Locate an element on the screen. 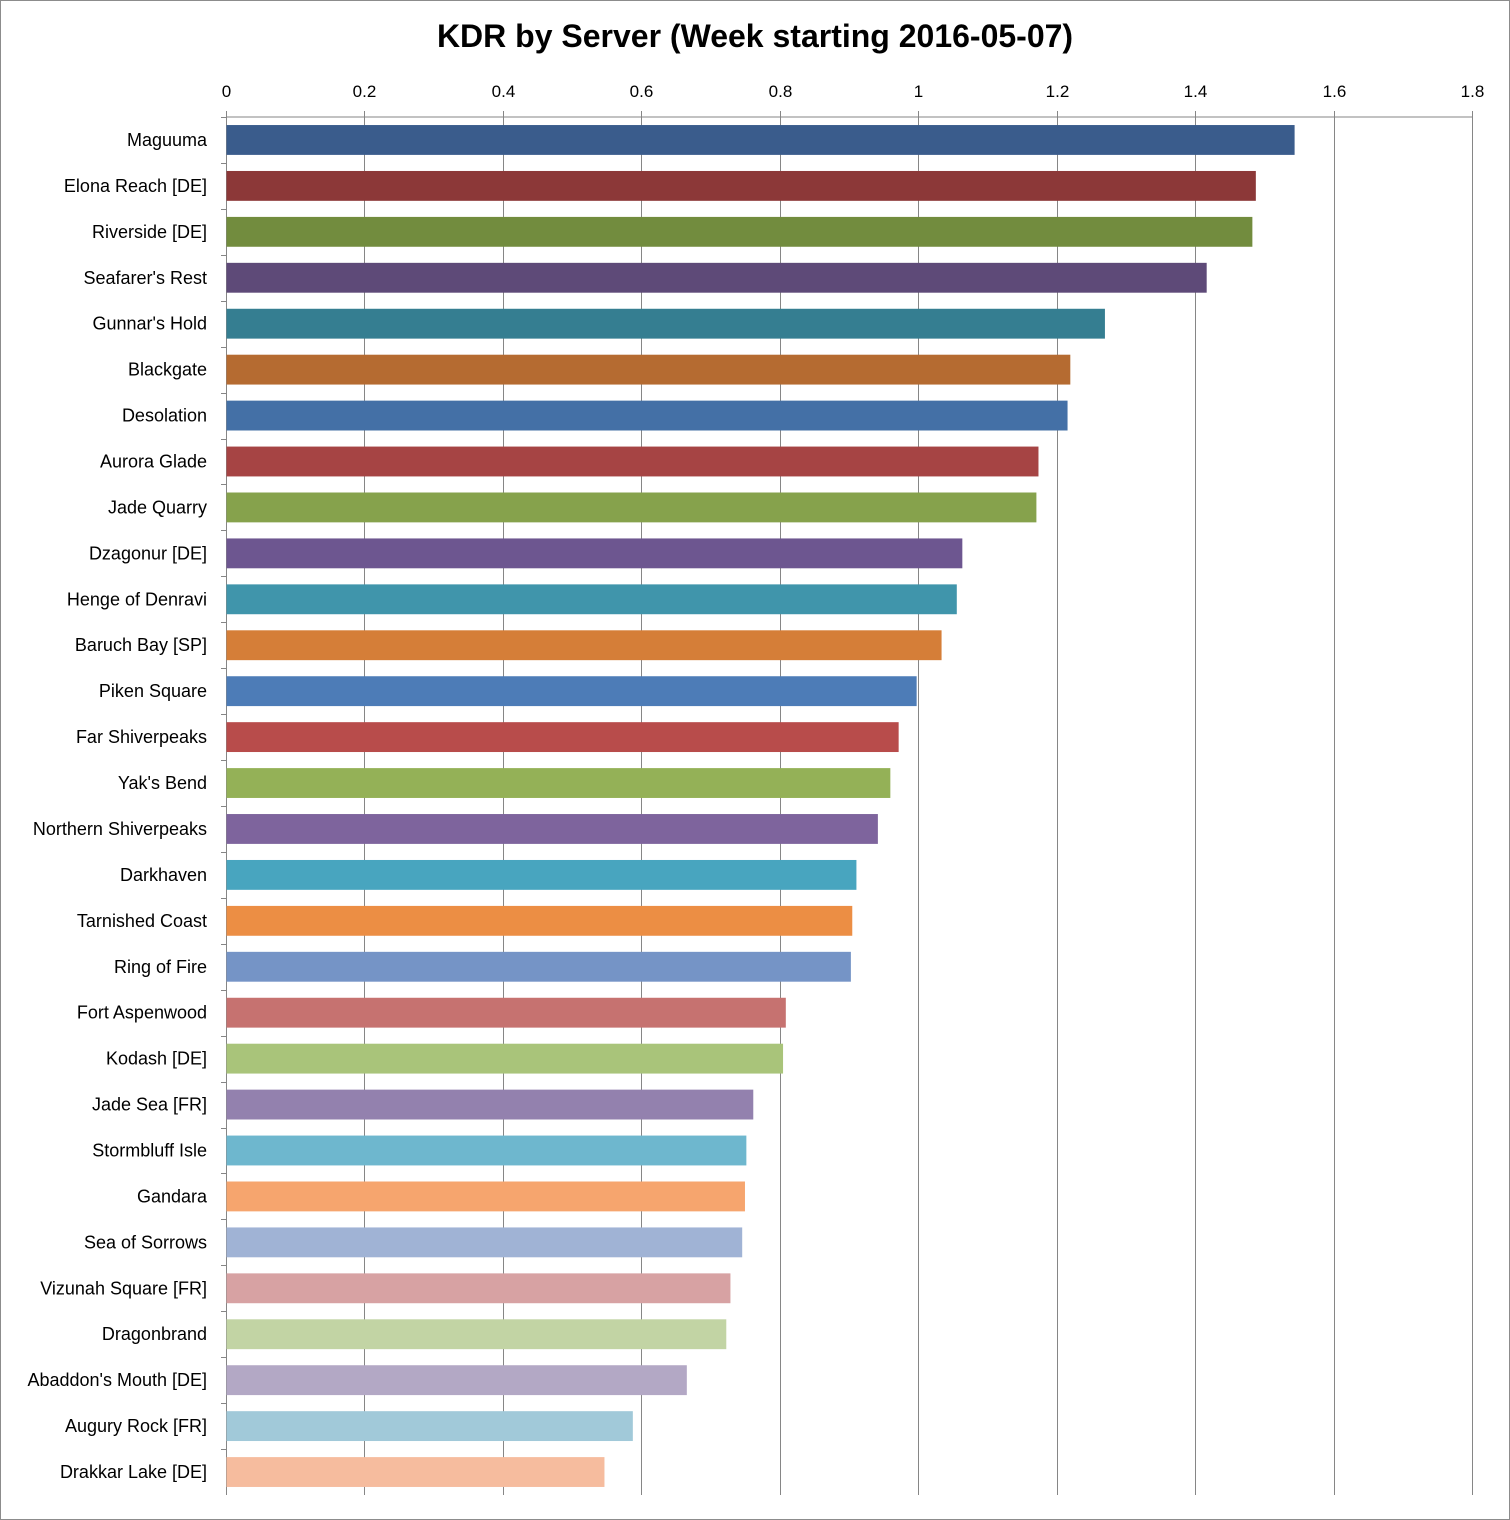 Image resolution: width=1510 pixels, height=1520 pixels. category-label: Darkhaven is located at coordinates (163, 875).